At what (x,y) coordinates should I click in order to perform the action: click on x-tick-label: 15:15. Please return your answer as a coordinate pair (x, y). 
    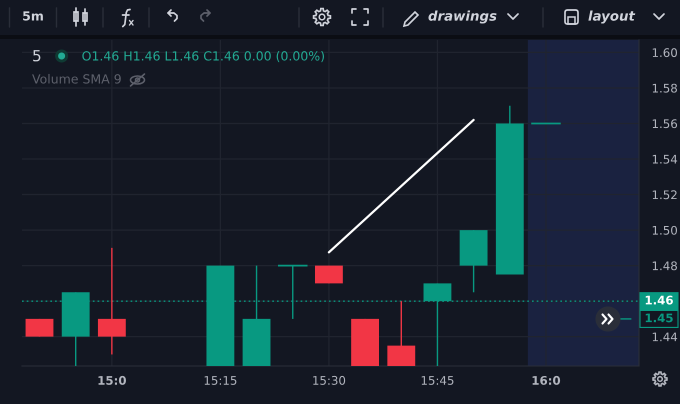
    Looking at the image, I should click on (220, 380).